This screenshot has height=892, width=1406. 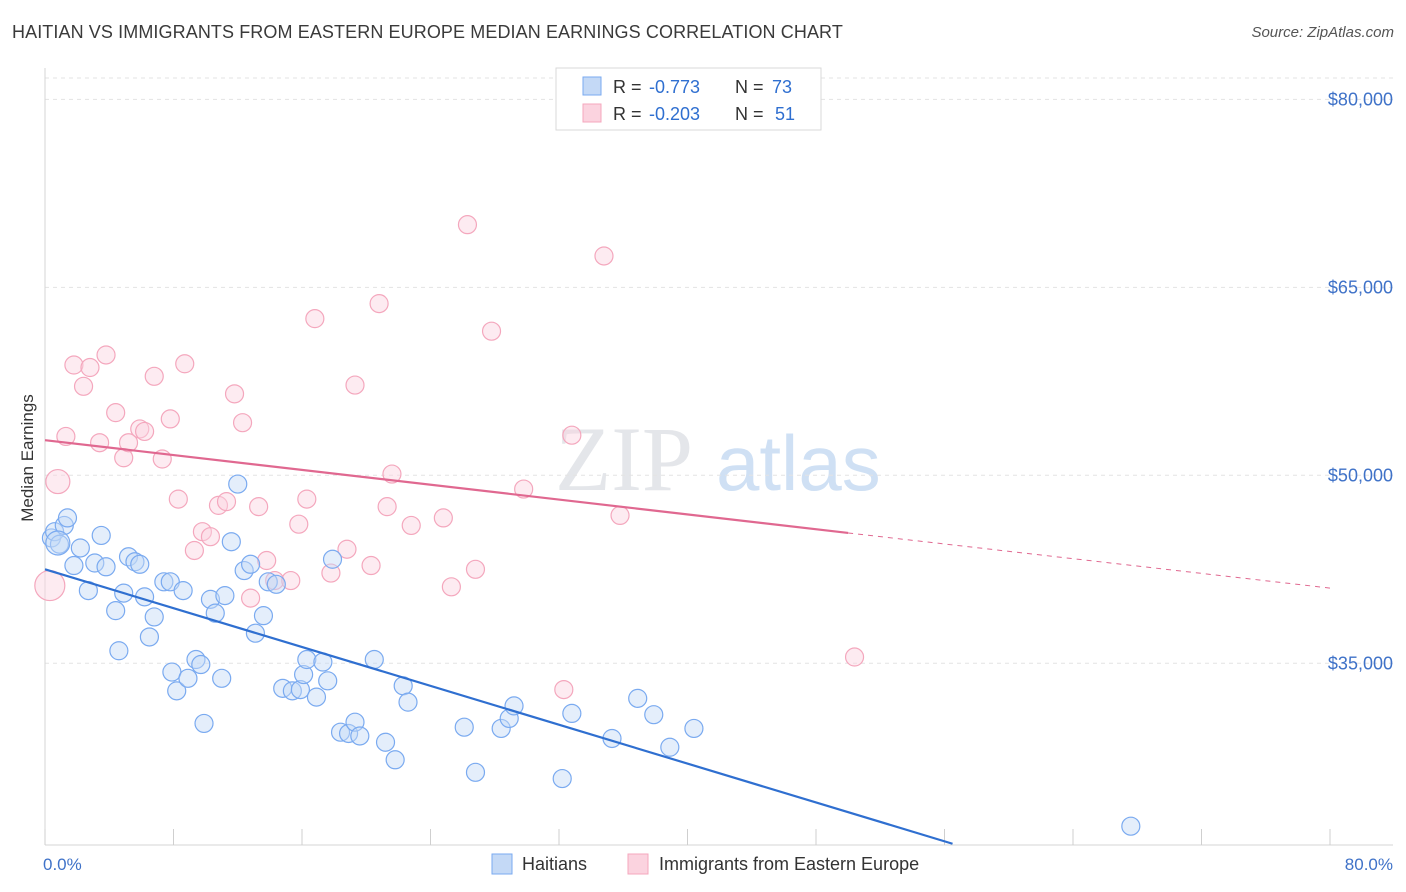 What do you see at coordinates (1322, 32) in the screenshot?
I see `chart-source: Source: ZipAtlas.com` at bounding box center [1322, 32].